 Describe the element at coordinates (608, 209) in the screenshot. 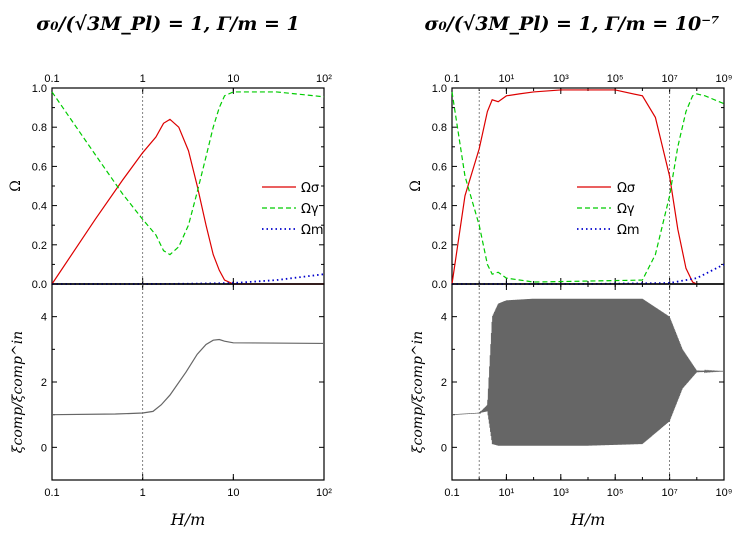

I see `right-legend: Ωσ Ωγ Ωm` at that location.